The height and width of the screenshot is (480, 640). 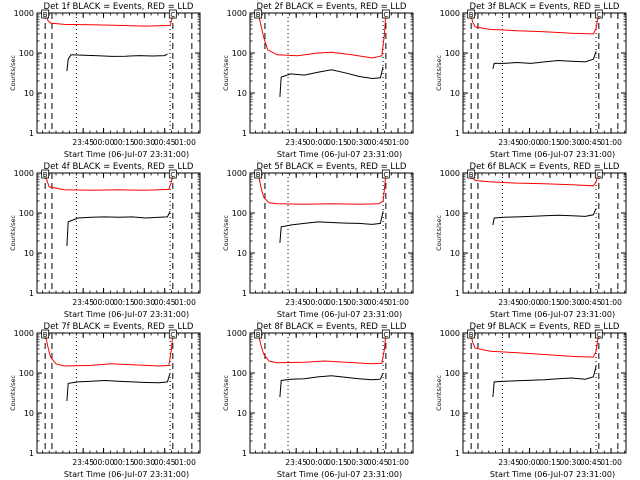 I want to click on chart-title: Det 4f BLACK = Events, RED = LLD, so click(x=119, y=167).